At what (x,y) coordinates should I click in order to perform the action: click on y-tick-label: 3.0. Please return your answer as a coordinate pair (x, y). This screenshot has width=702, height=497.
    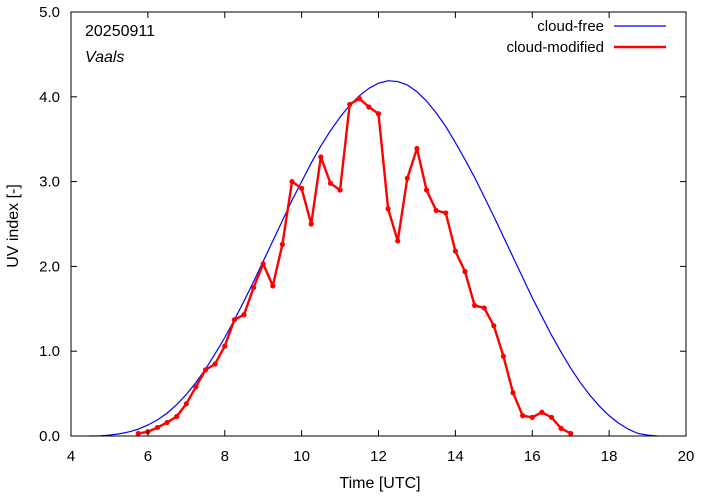
    Looking at the image, I should click on (49, 182).